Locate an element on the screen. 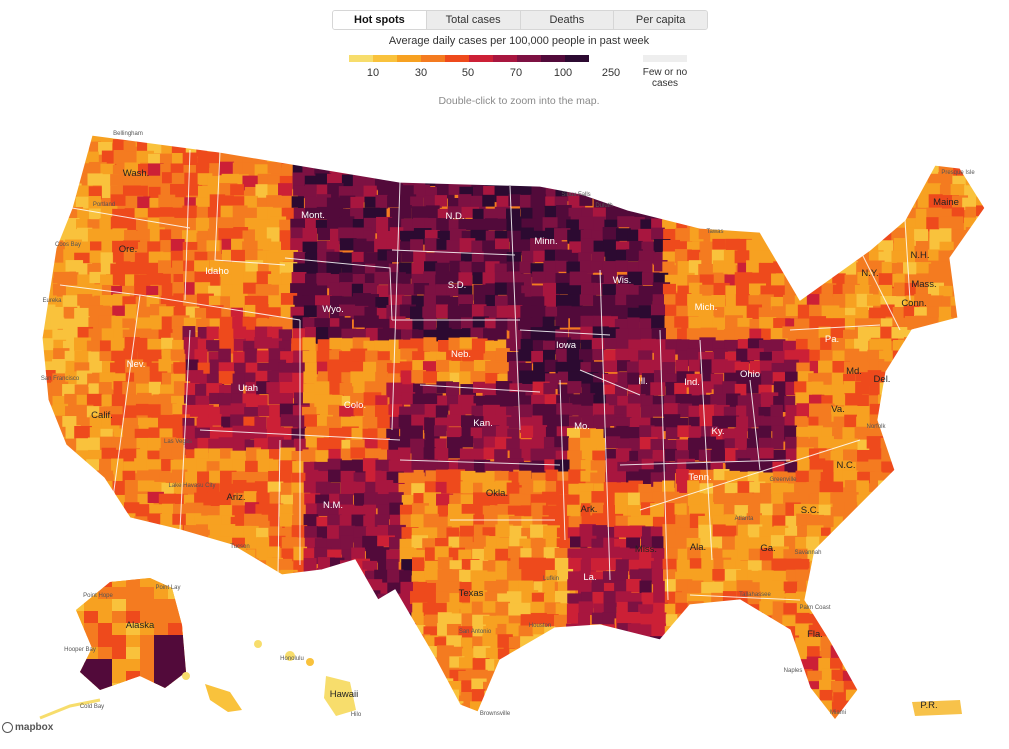 This screenshot has height=749, width=1009. state-label: Del. is located at coordinates (882, 379).